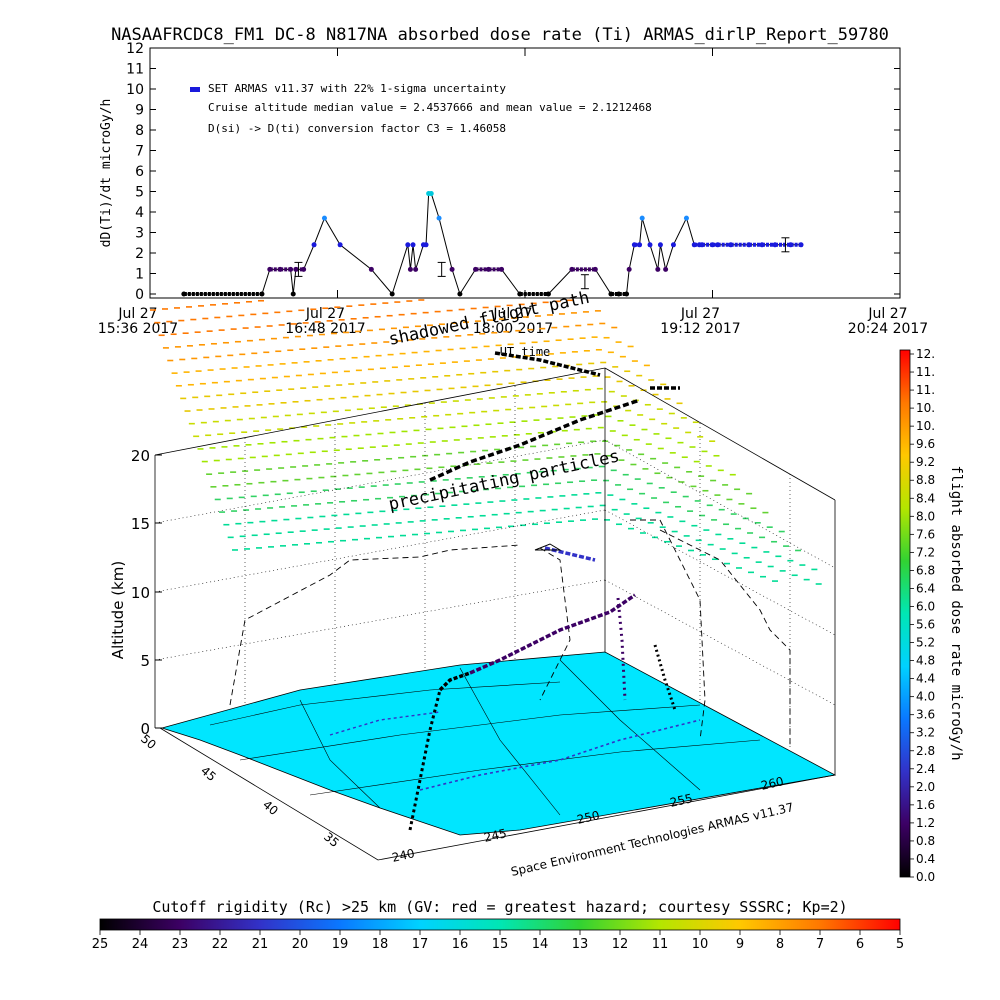 The image size is (1000, 1000). What do you see at coordinates (580, 944) in the screenshot?
I see `bottom-colorbar-tick-label: 13` at bounding box center [580, 944].